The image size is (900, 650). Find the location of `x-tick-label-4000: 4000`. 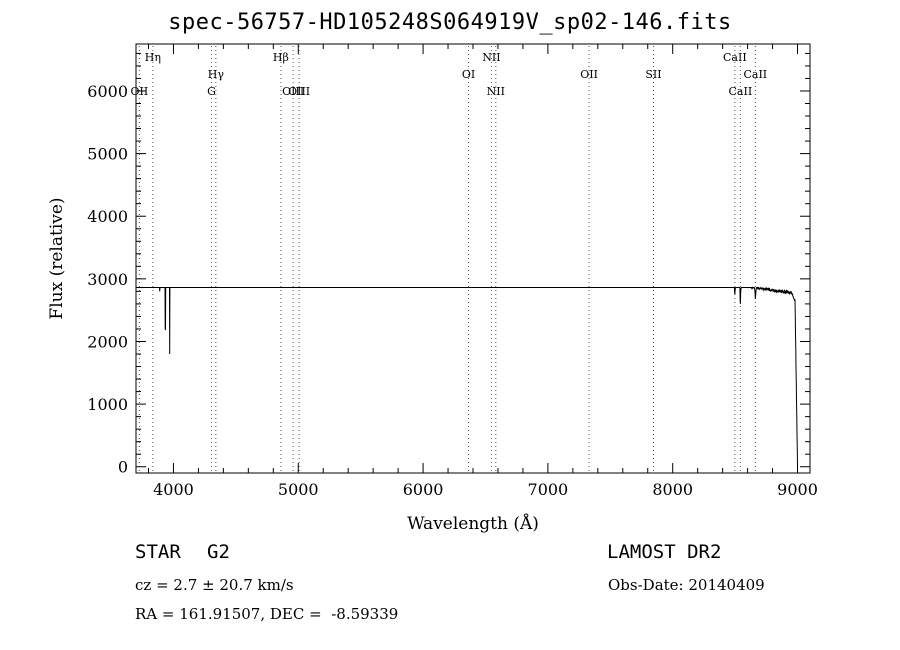

x-tick-label-4000: 4000 is located at coordinates (173, 489).